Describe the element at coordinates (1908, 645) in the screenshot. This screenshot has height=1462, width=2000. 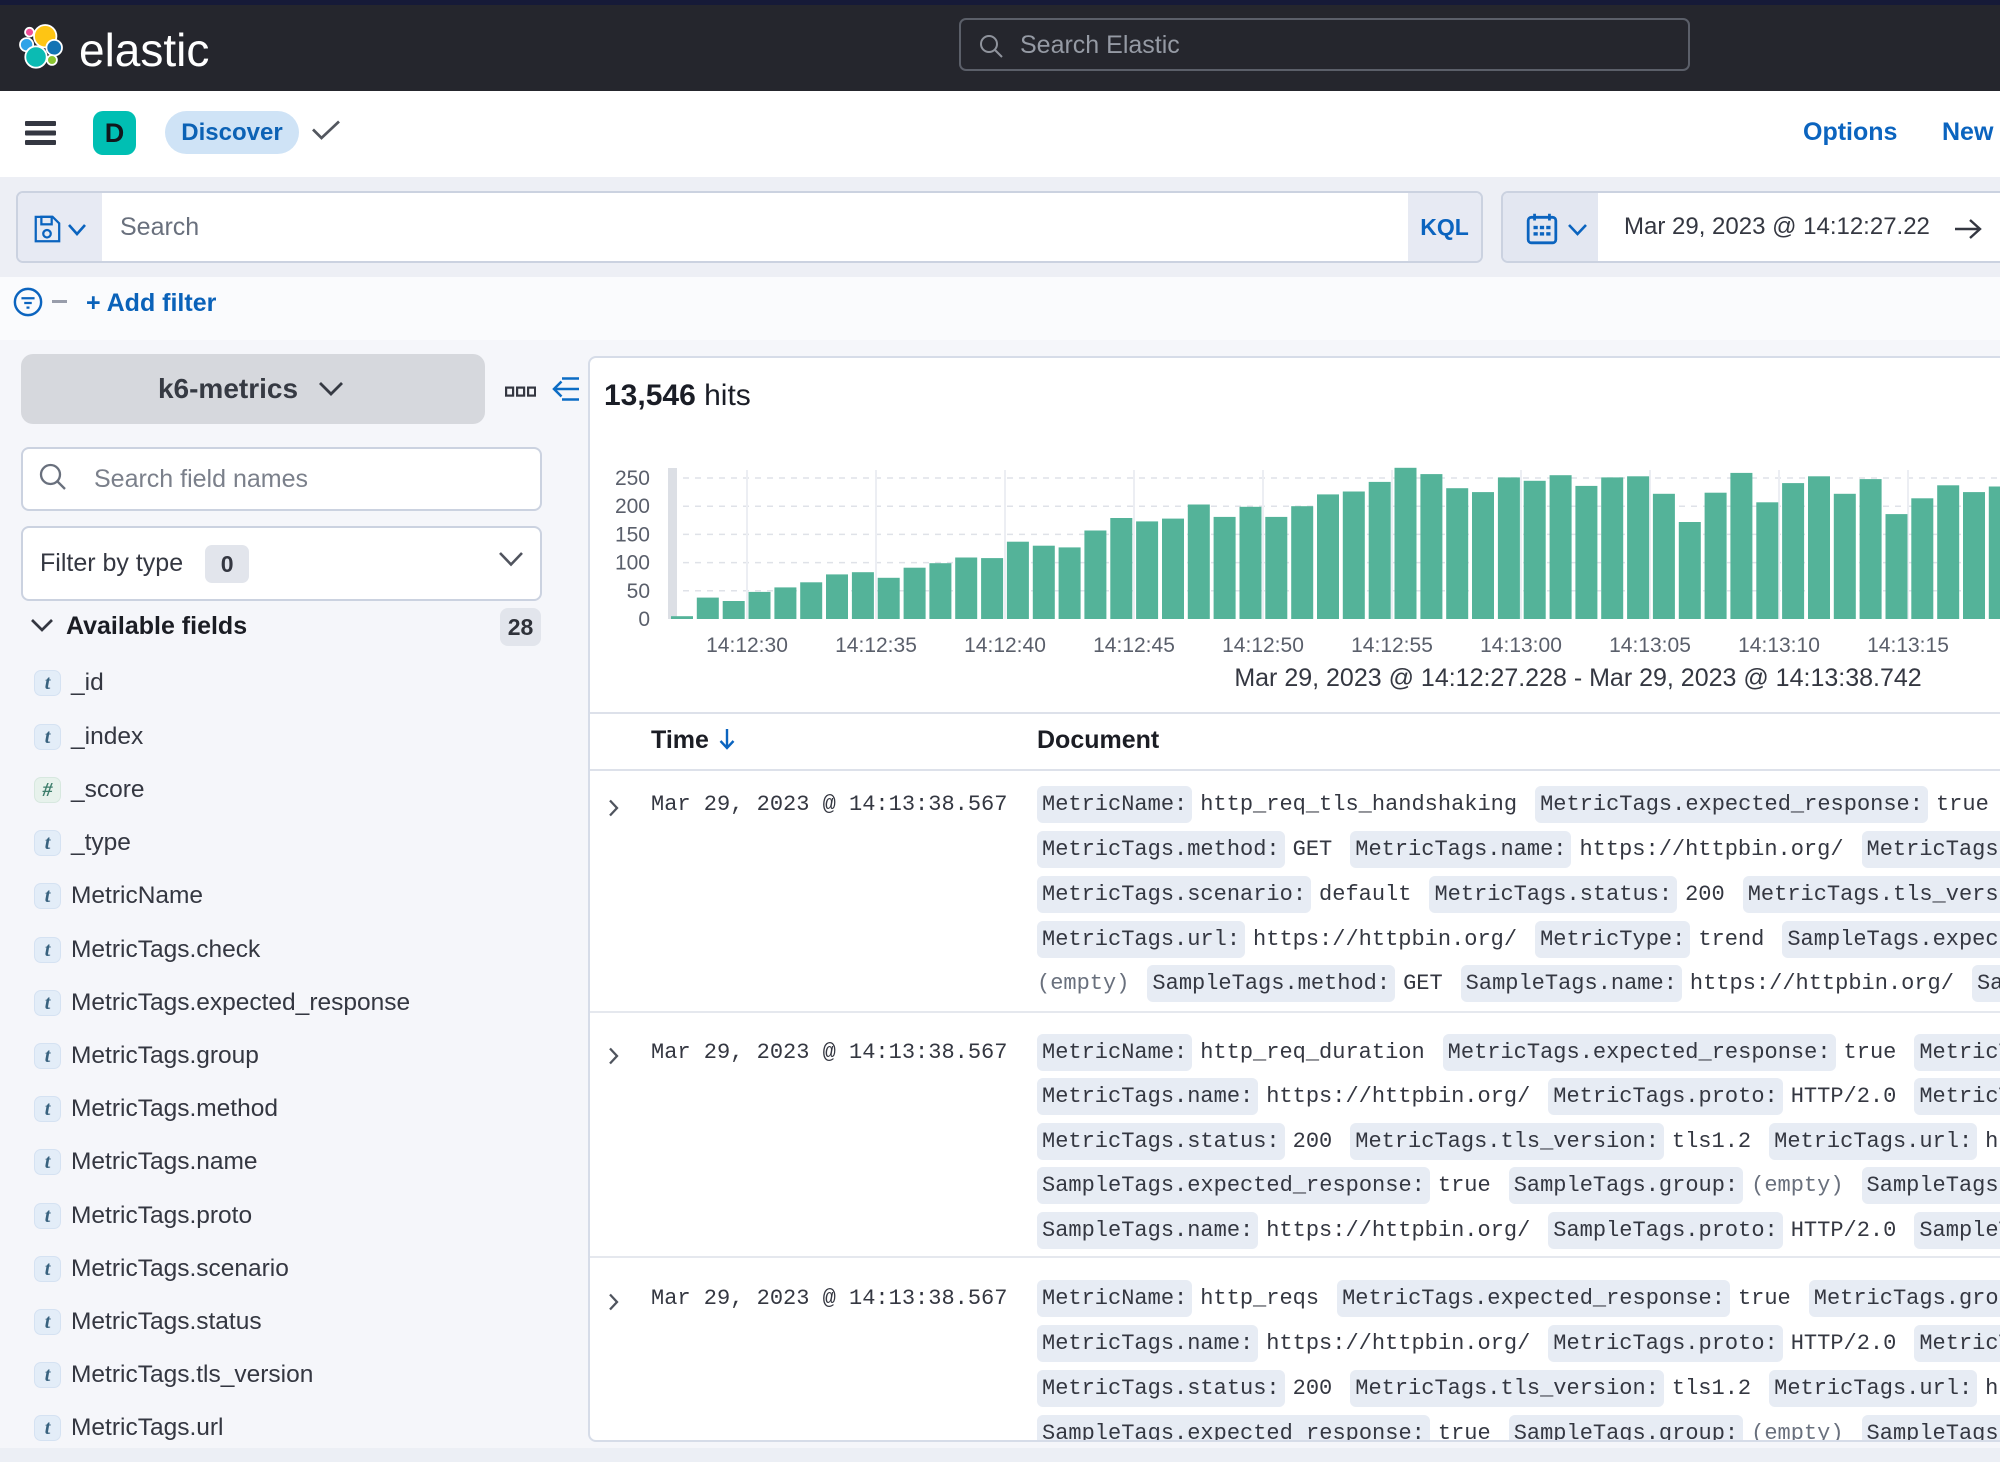
I see `svg-text: 14:13:15` at that location.